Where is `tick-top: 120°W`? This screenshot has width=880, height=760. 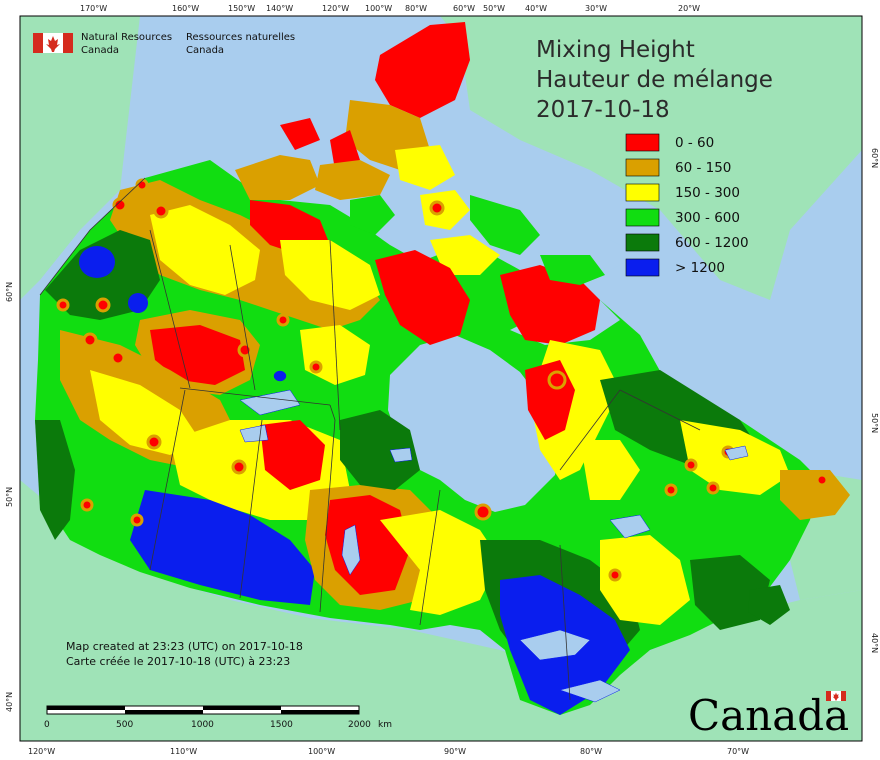
tick-top: 120°W is located at coordinates (335, 8).